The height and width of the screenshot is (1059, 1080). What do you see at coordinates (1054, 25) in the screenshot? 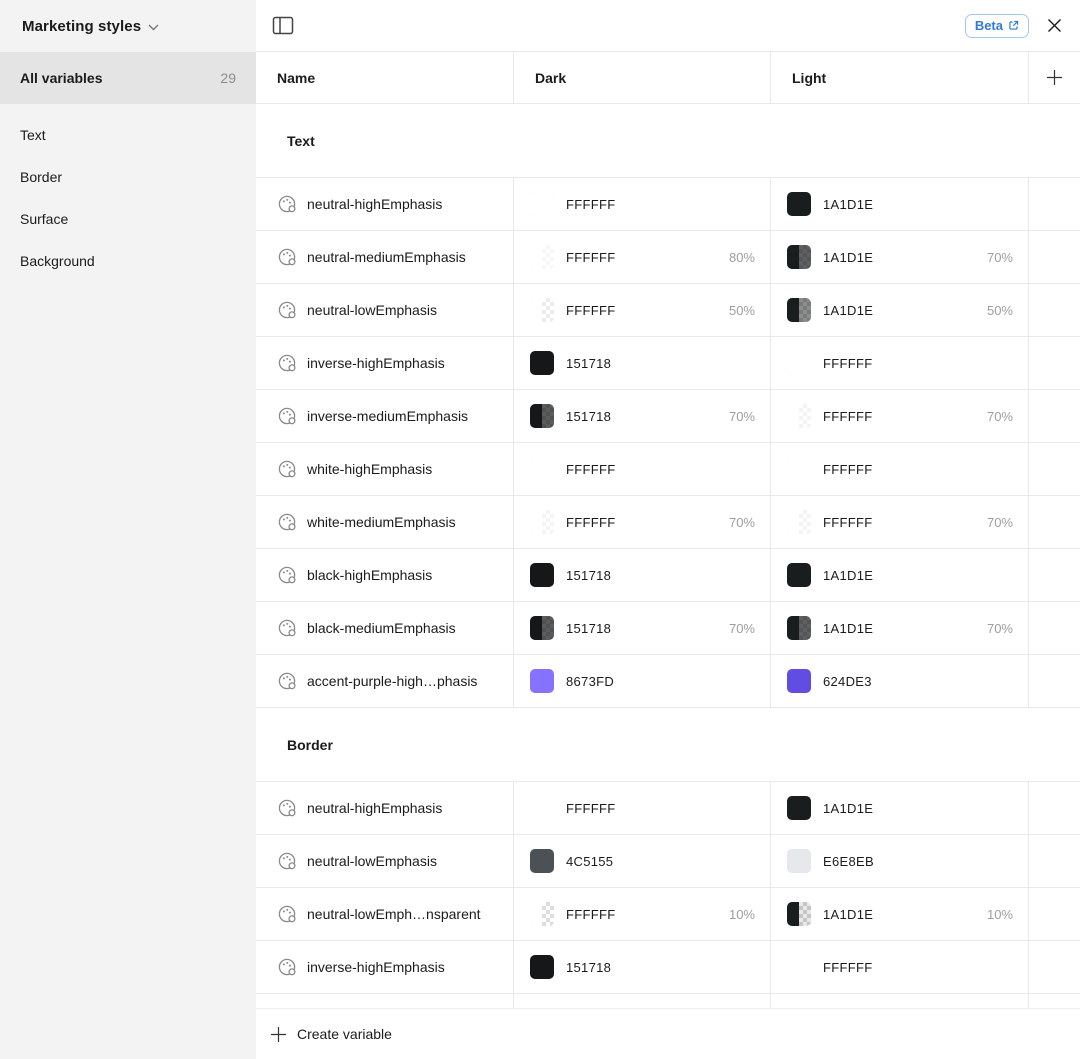
I see `close-icon` at bounding box center [1054, 25].